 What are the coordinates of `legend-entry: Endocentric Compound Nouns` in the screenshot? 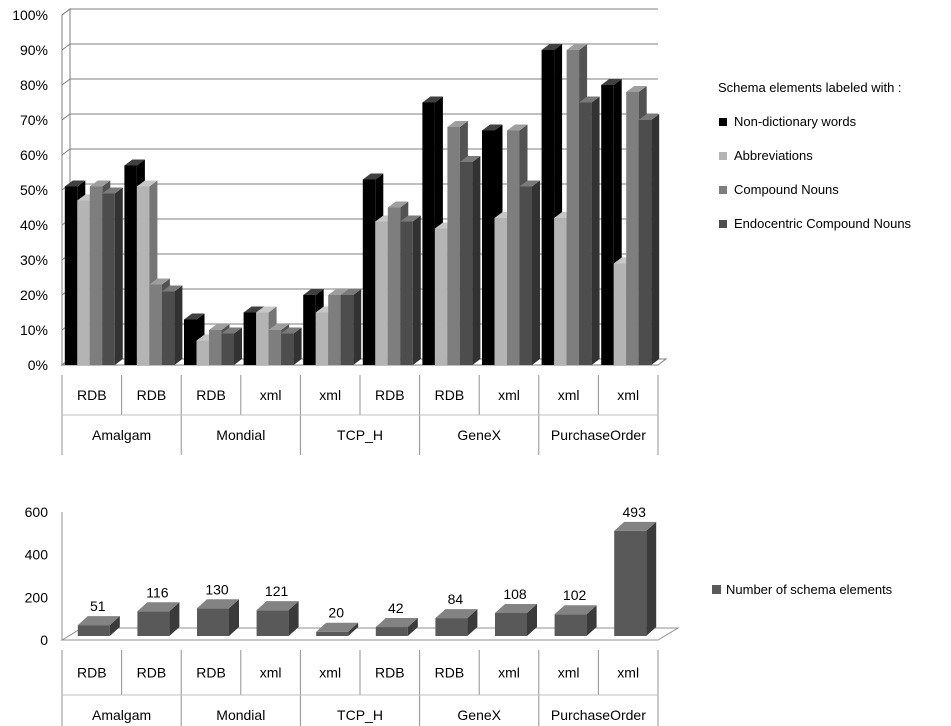 It's located at (823, 223).